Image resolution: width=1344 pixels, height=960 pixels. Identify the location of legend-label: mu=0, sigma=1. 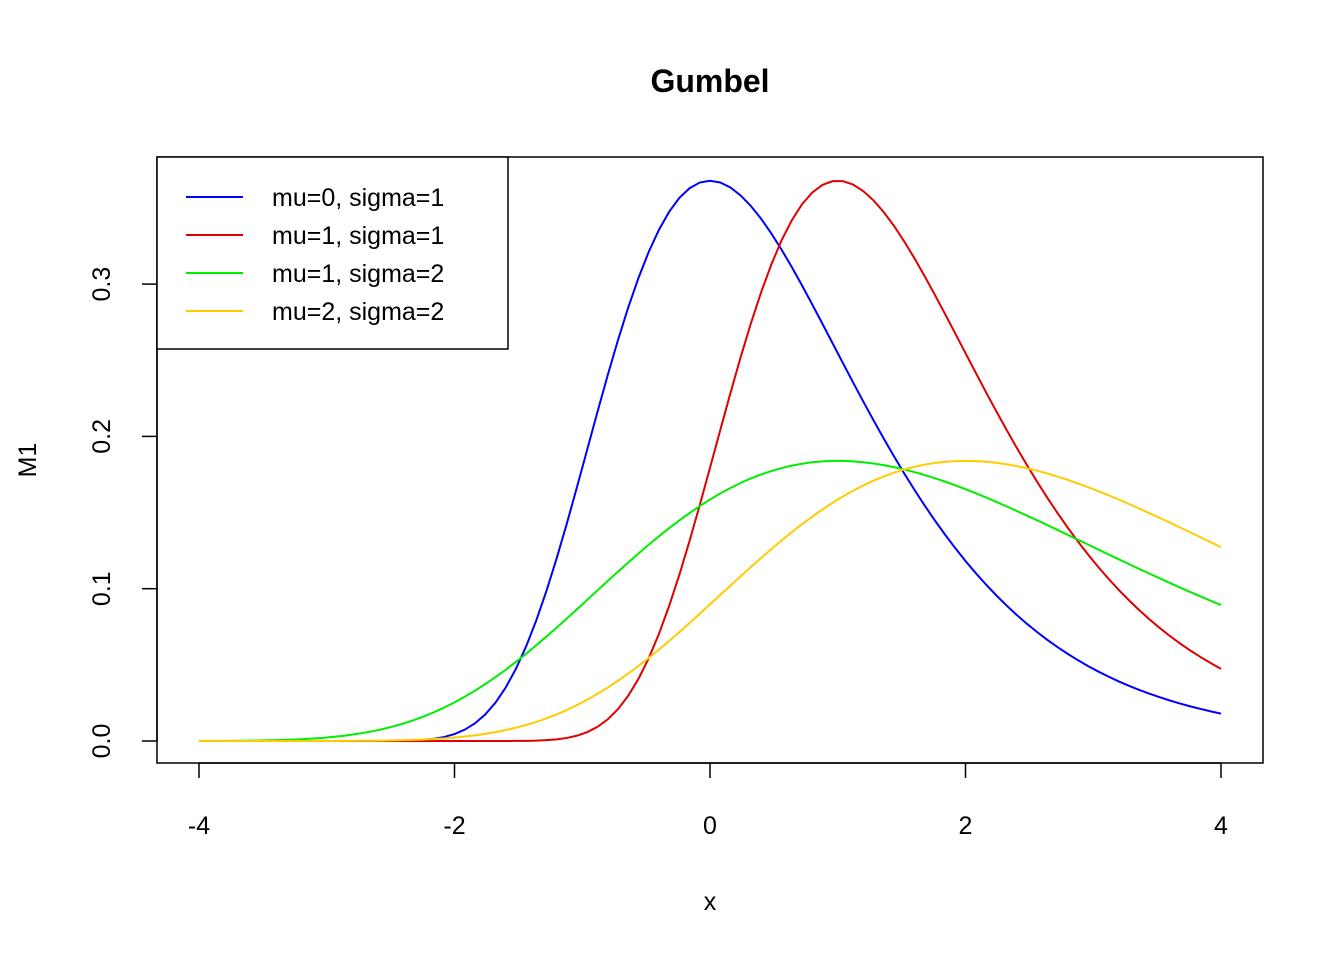
(358, 198).